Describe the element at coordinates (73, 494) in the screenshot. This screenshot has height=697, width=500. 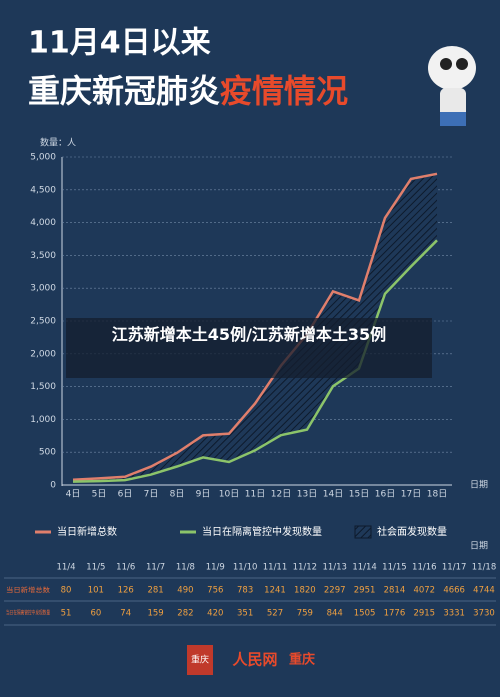
I see `x-tick-label: 4日` at that location.